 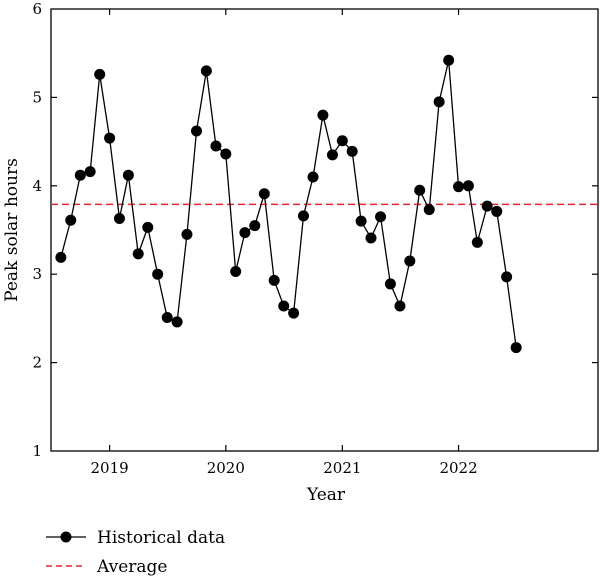 I want to click on x-tick-label: 2021, so click(x=342, y=468).